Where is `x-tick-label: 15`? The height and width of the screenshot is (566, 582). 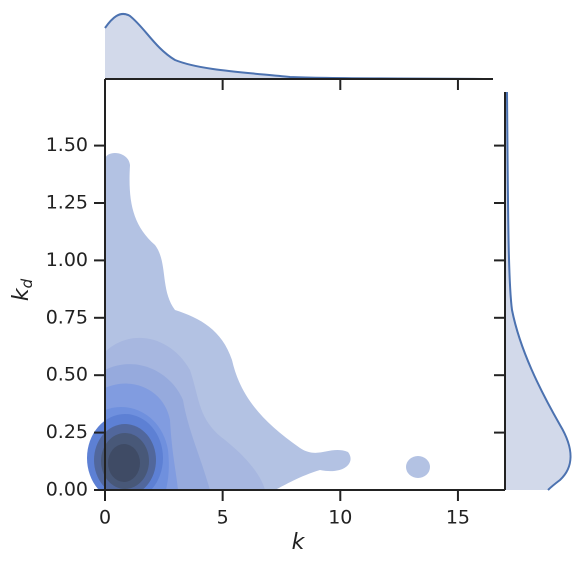
x-tick-label: 15 is located at coordinates (458, 518).